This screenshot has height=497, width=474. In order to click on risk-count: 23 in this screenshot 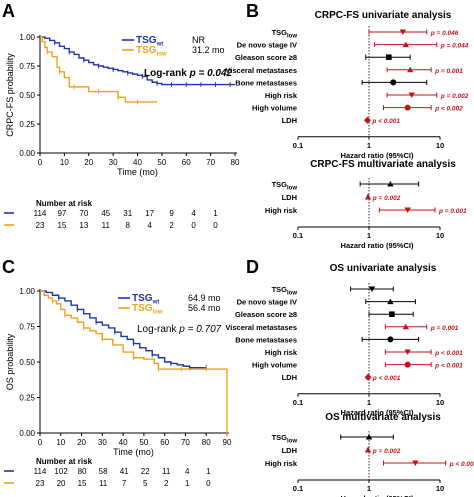, I will do `click(40, 483)`.